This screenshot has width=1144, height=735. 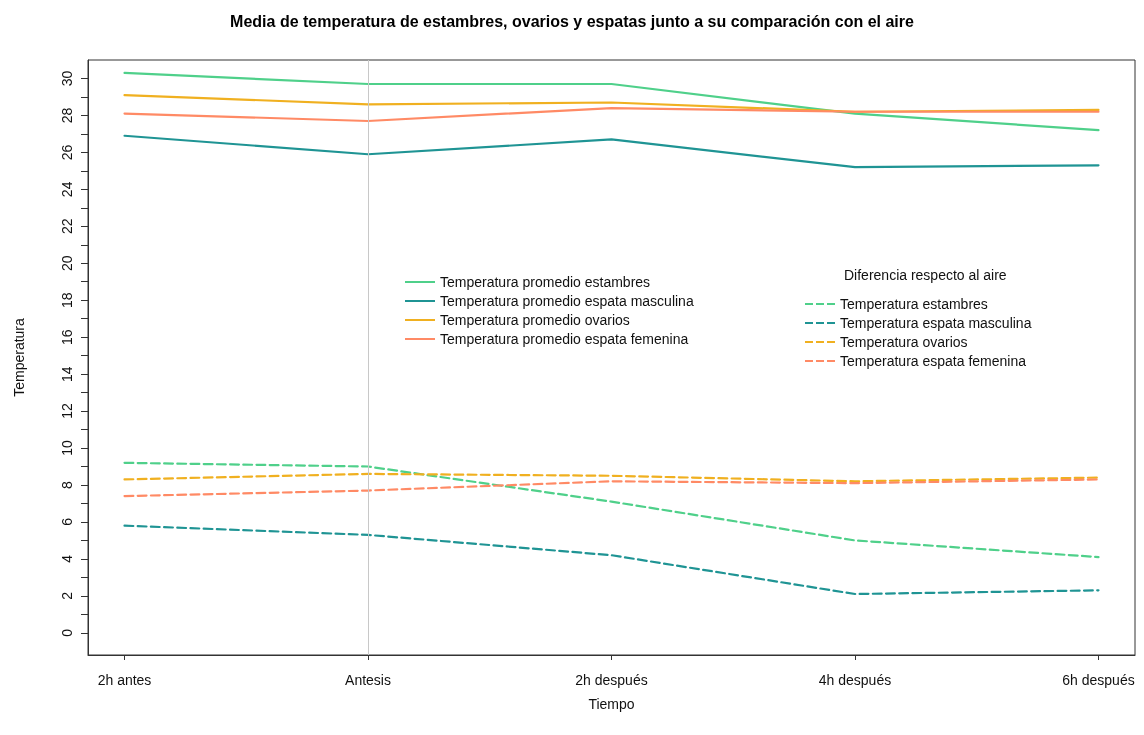 I want to click on x-tick-label: 2h antes, so click(x=124, y=680).